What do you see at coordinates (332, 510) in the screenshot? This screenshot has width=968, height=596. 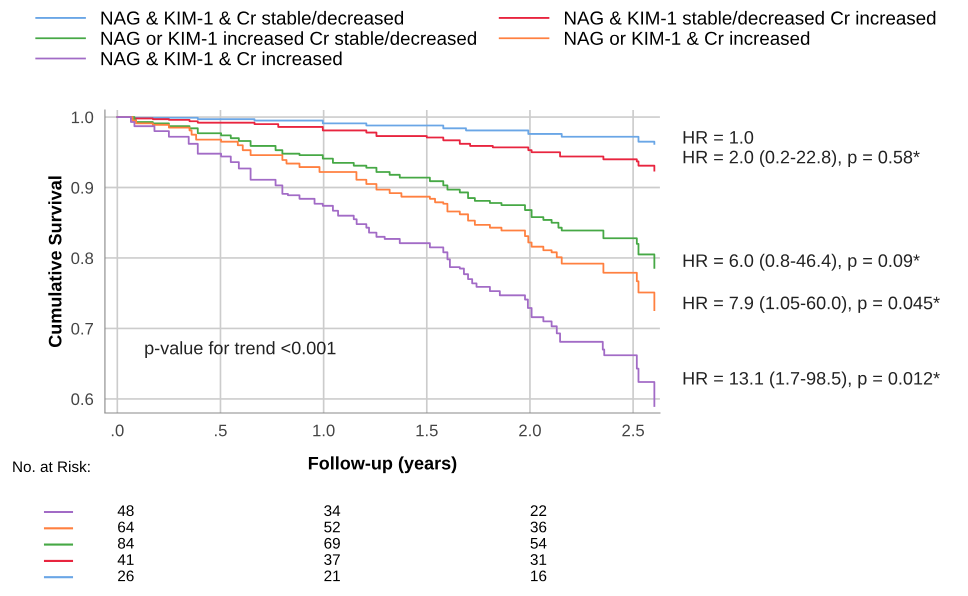 I see `text: 34` at bounding box center [332, 510].